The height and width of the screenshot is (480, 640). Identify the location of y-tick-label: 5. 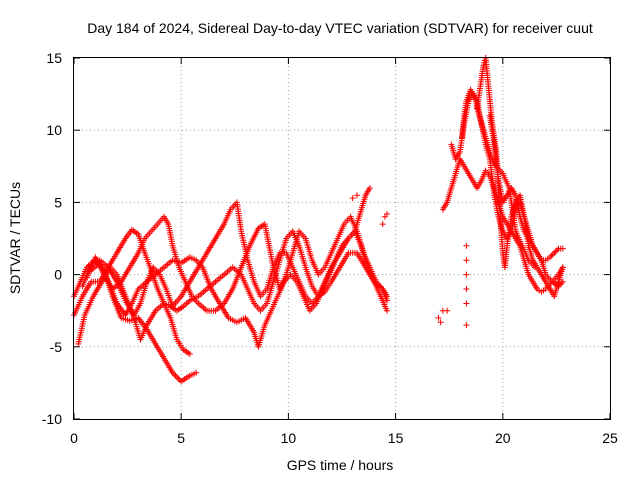
(58, 202).